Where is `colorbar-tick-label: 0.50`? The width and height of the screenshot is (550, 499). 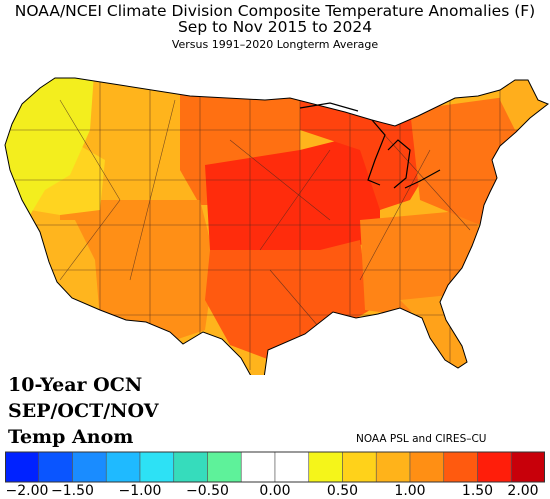 colorbar-tick-label: 0.50 is located at coordinates (342, 491).